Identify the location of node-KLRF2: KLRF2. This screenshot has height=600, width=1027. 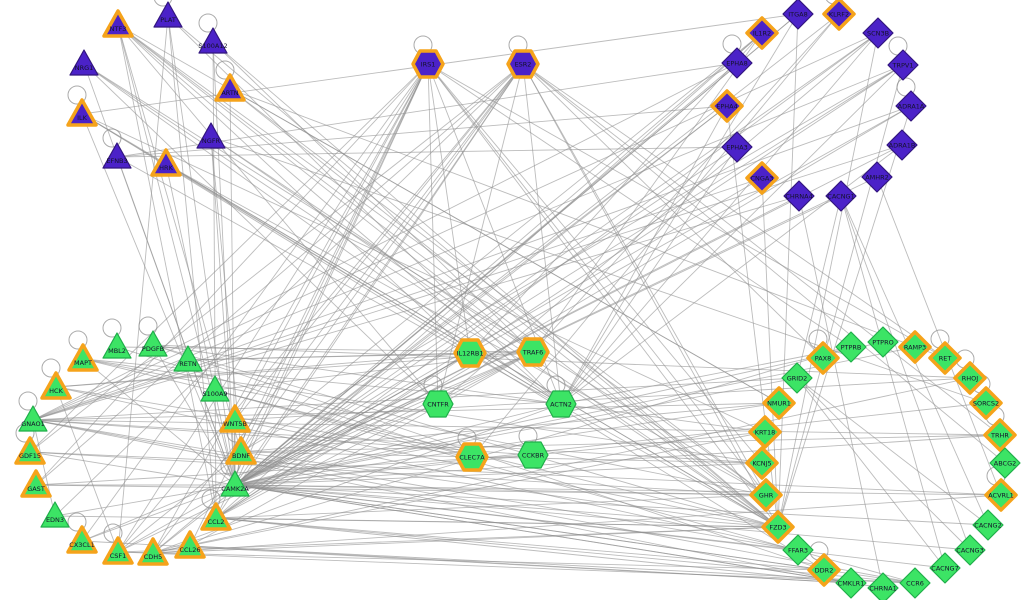
(839, 15).